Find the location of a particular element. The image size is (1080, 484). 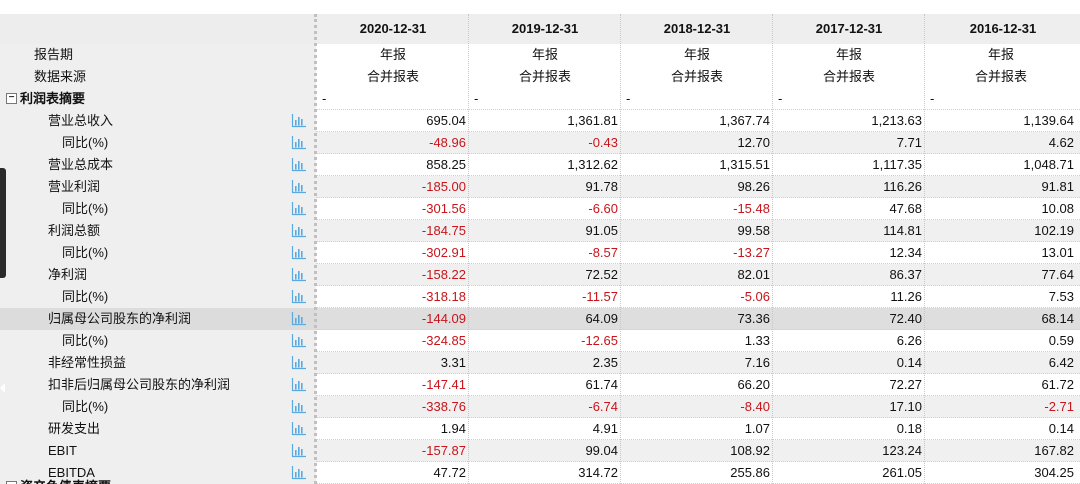

row-label: 研发支出 is located at coordinates (158, 429).